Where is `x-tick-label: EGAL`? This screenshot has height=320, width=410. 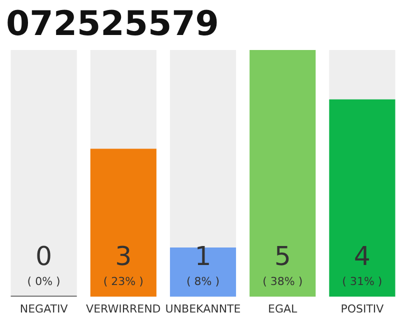
x-tick-label: EGAL is located at coordinates (283, 309).